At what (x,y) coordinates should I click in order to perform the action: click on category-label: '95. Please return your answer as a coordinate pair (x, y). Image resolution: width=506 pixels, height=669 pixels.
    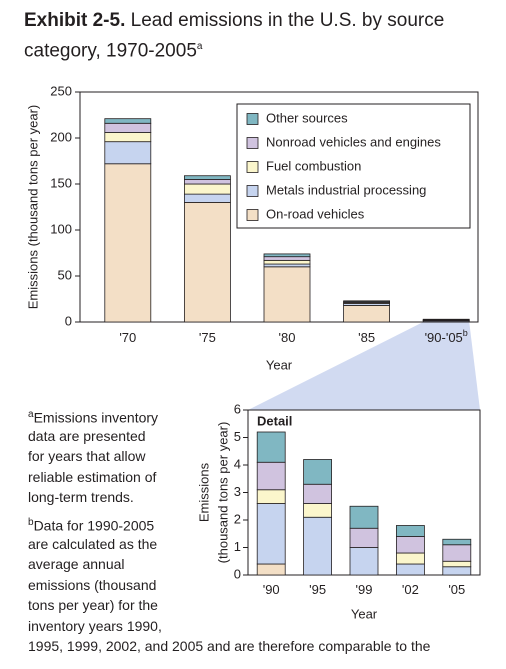
    Looking at the image, I should click on (317, 589).